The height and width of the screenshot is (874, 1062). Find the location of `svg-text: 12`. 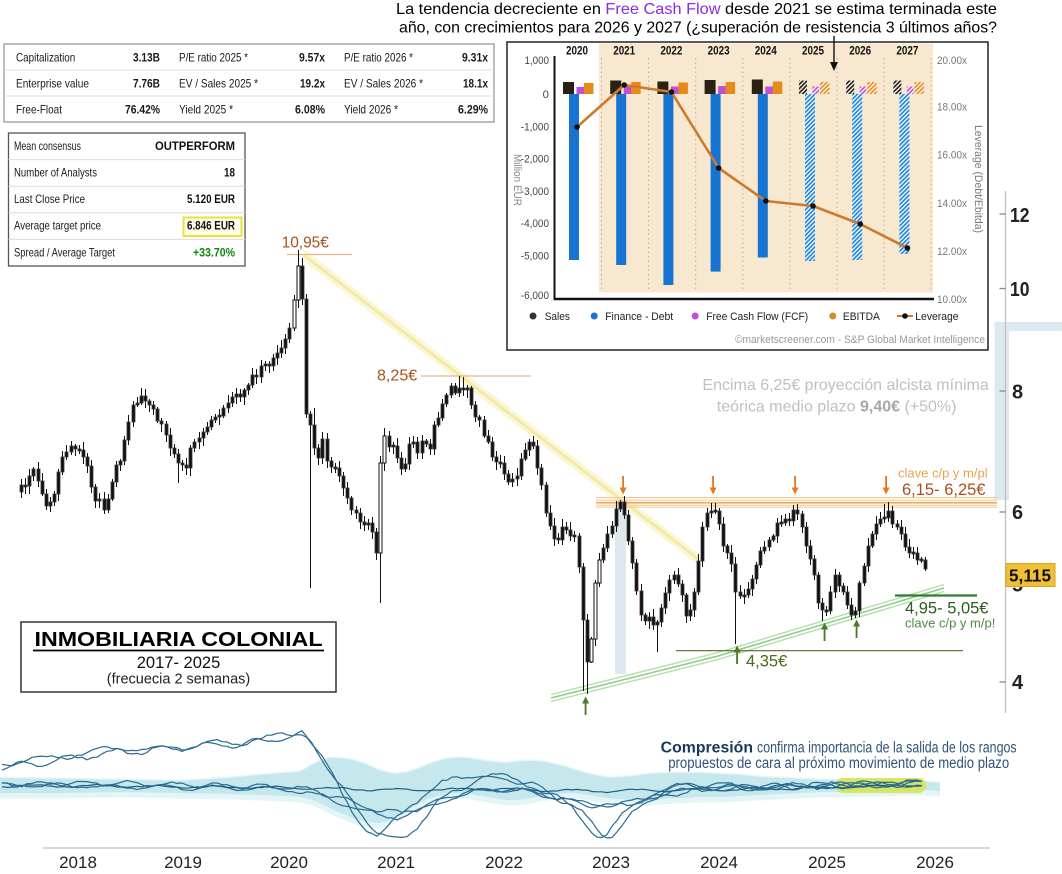

svg-text: 12 is located at coordinates (1020, 216).